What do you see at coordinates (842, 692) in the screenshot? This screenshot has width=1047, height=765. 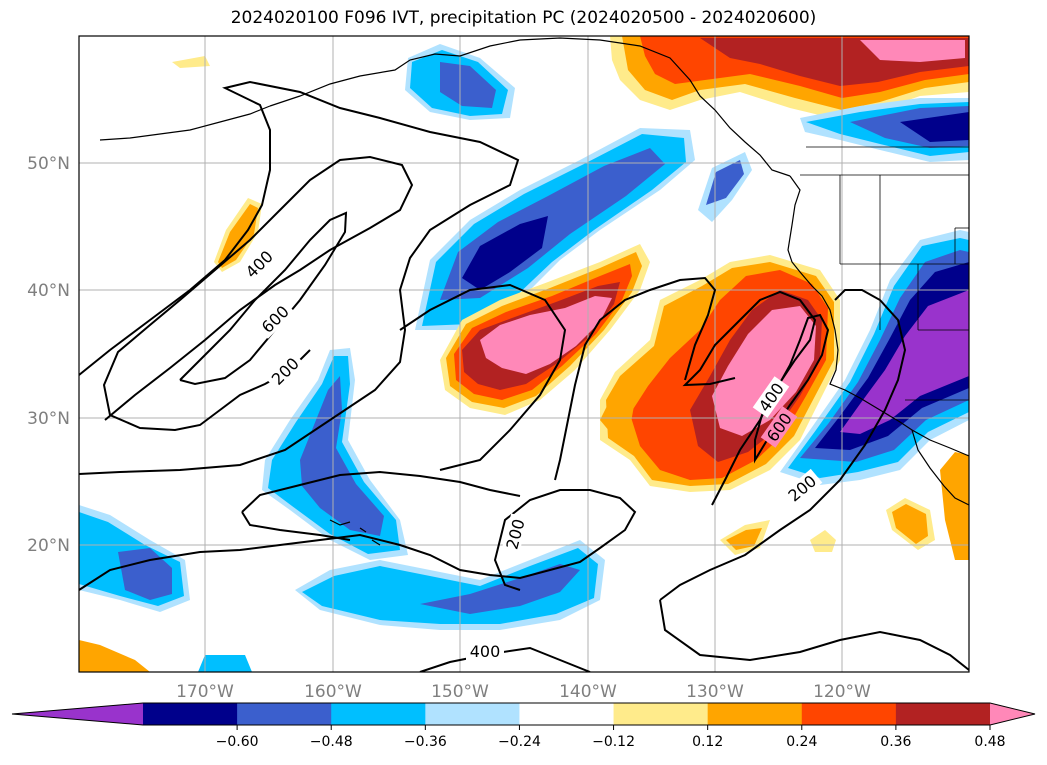 I see `lon-label: 120°W` at bounding box center [842, 692].